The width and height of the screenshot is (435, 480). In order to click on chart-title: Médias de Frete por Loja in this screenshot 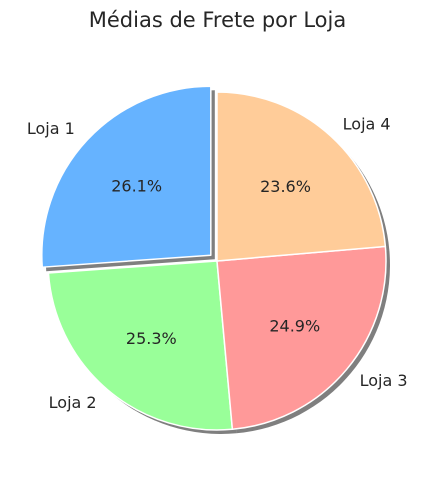, I will do `click(217, 20)`.